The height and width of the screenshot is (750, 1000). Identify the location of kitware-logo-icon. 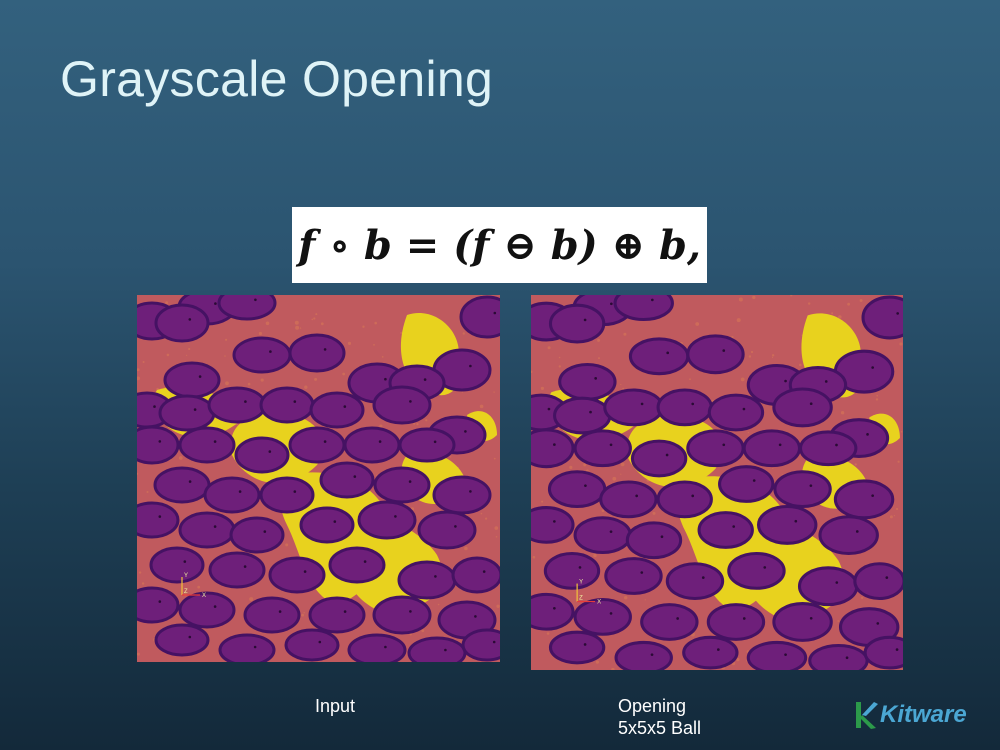
(867, 715).